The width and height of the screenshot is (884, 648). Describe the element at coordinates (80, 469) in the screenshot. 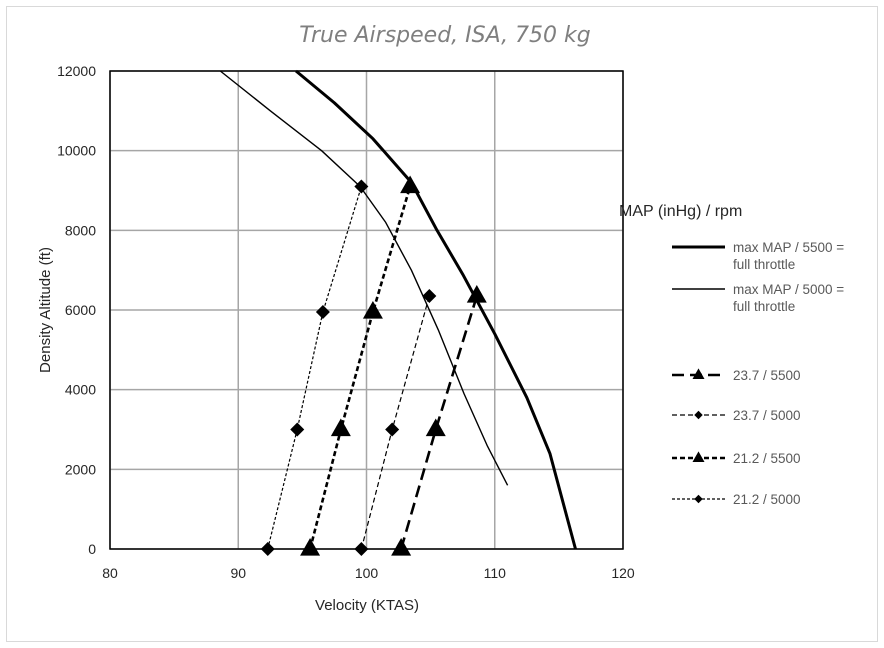

I see `y-tick-label: 2000` at that location.